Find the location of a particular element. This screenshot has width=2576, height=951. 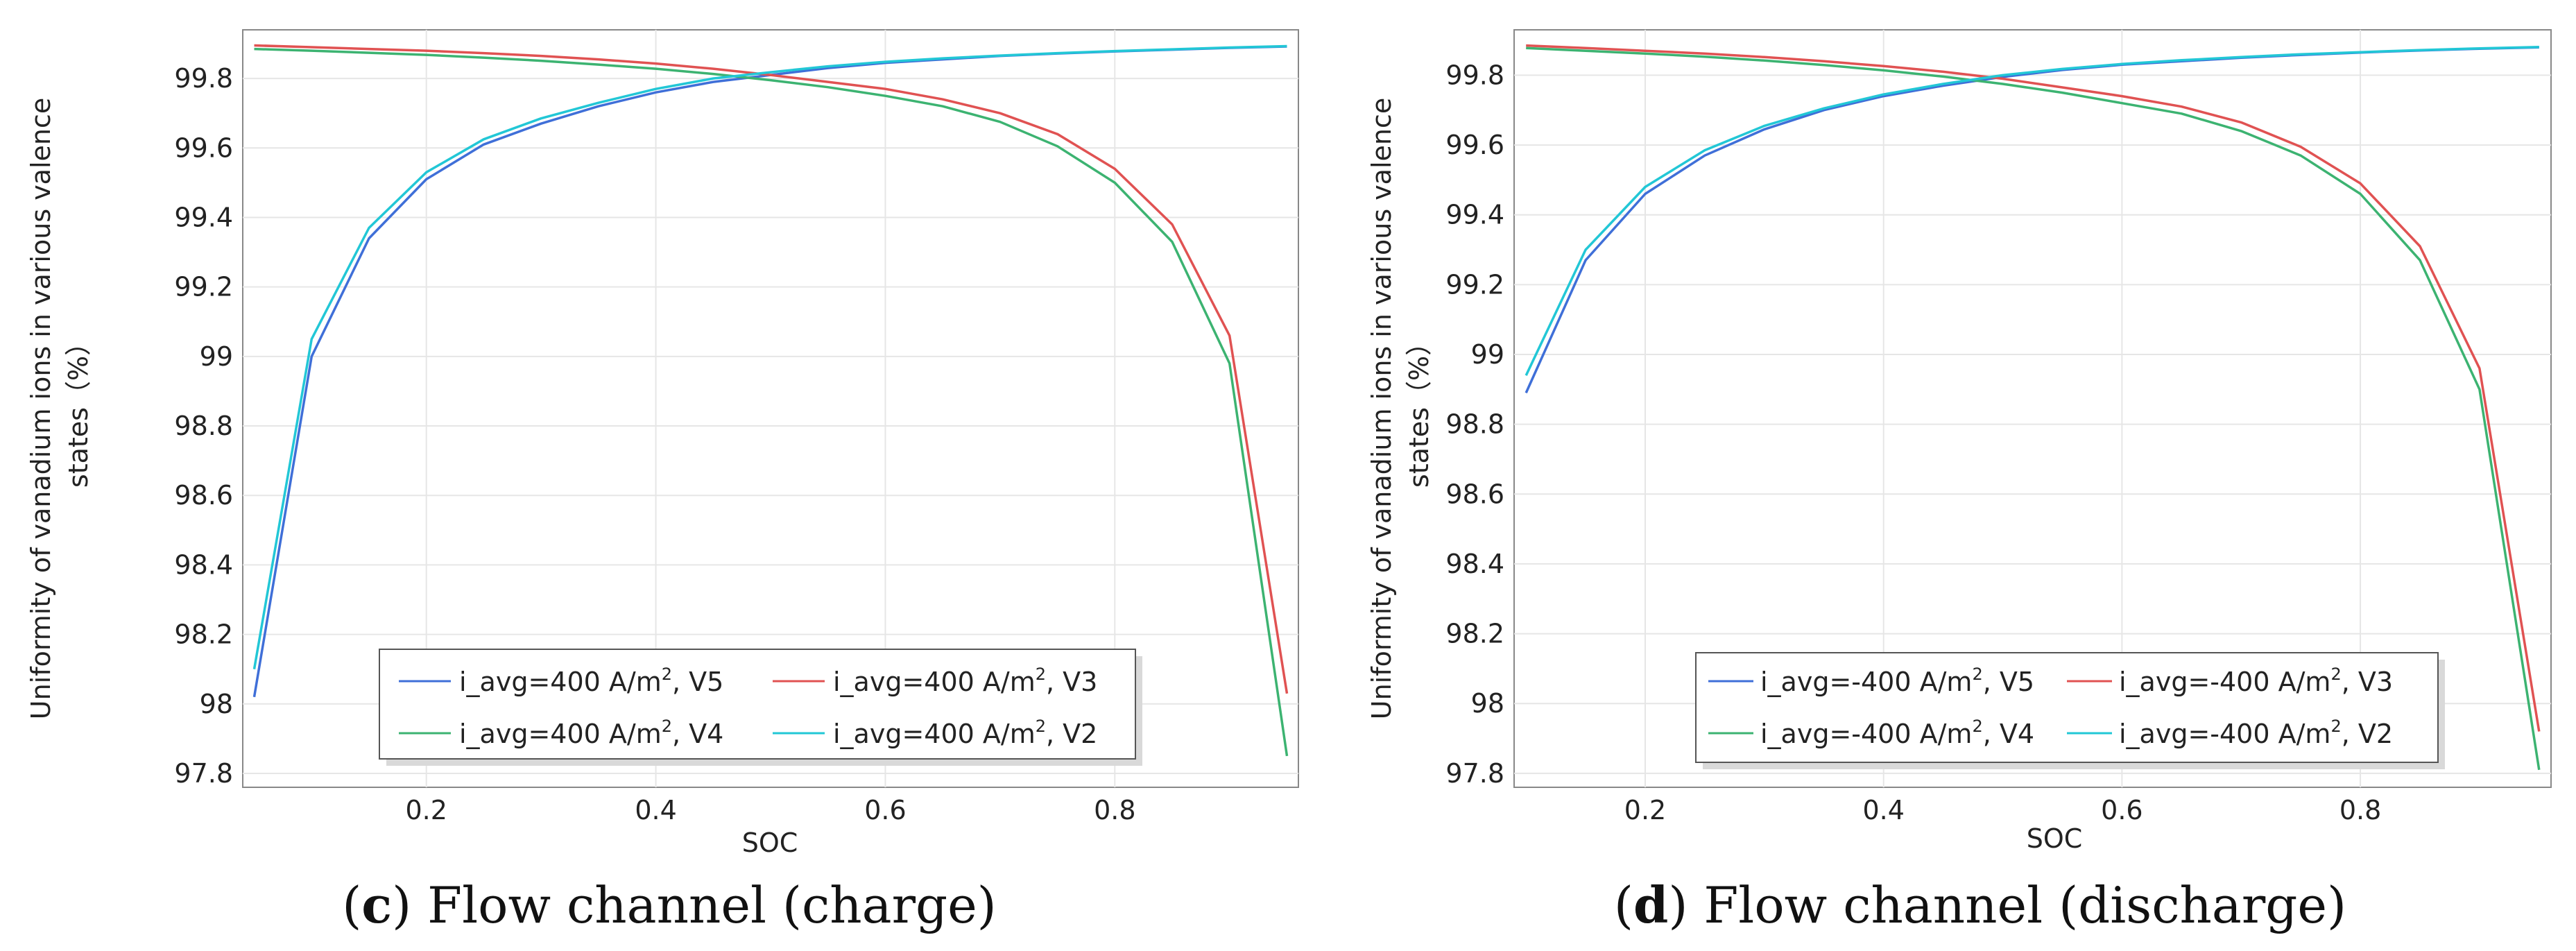

panel-d-legend-box is located at coordinates (2067, 707).